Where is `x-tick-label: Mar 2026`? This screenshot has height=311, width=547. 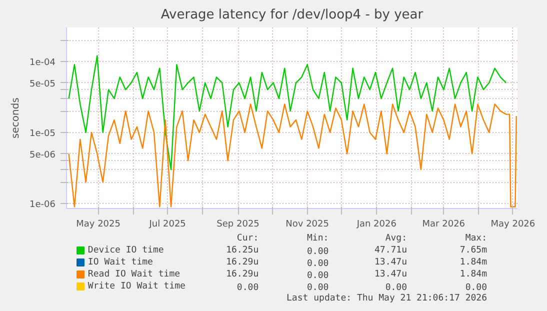 x-tick-label: Mar 2026 is located at coordinates (444, 225).